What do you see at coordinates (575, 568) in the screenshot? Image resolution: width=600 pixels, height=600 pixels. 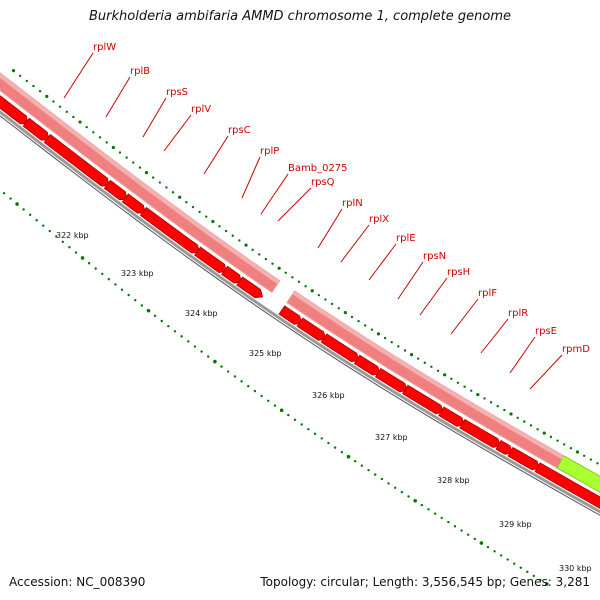 I see `scale-label: 330 kbp` at bounding box center [575, 568].